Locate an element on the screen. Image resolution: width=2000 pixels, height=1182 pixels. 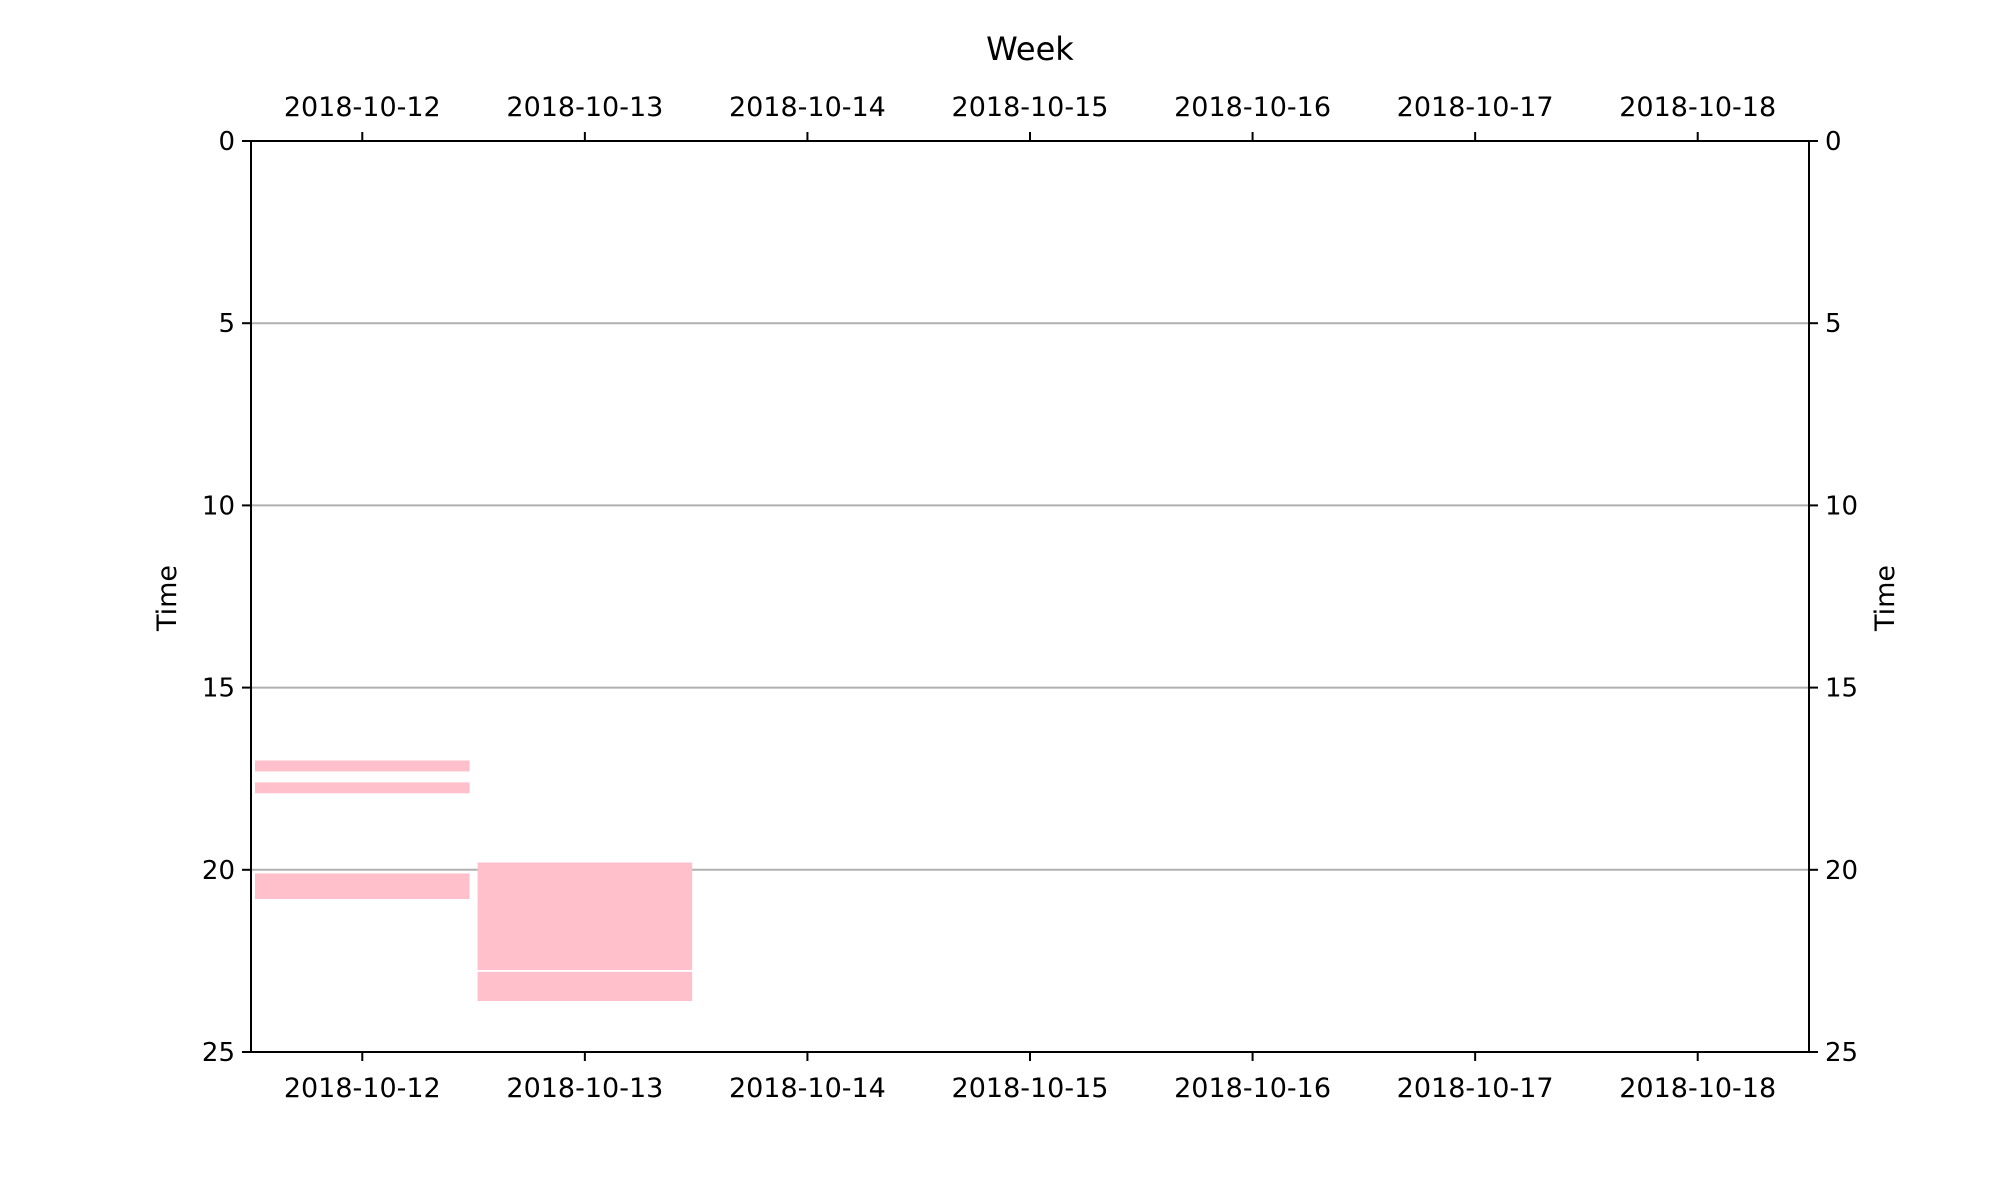
x-tick-label-bottom: 2018-10-17 is located at coordinates (1475, 1088).